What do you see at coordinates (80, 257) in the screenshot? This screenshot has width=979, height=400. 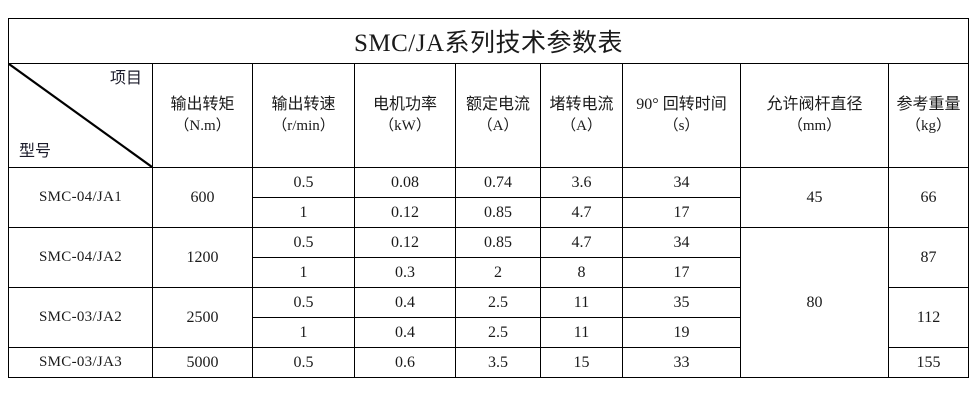 I see `cell-model: SMC-04/JA2` at bounding box center [80, 257].